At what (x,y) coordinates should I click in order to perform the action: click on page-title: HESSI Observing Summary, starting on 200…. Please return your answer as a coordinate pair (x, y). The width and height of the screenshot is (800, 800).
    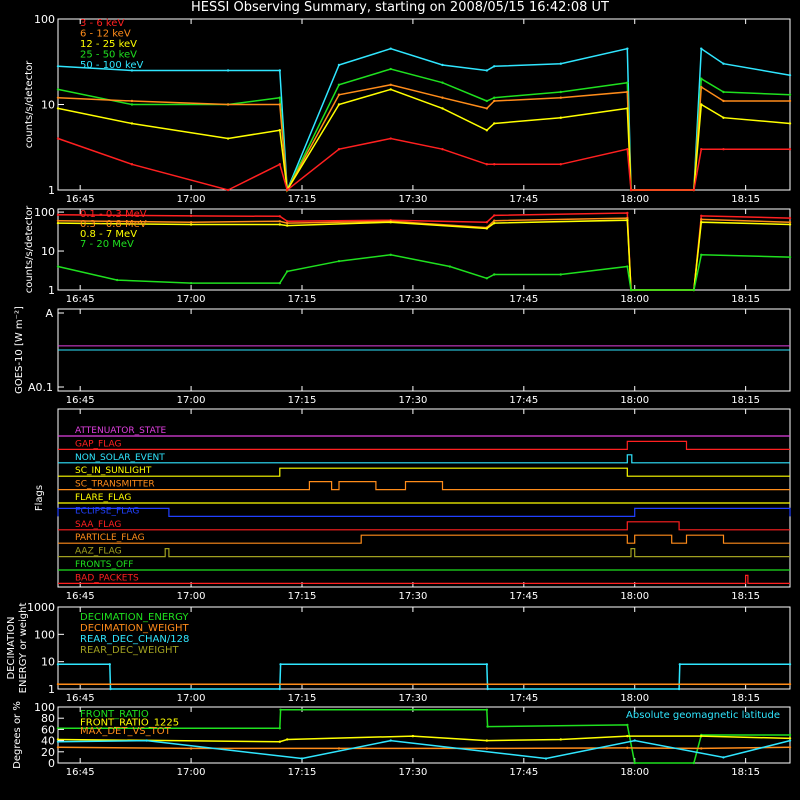
    Looking at the image, I should click on (400, 7).